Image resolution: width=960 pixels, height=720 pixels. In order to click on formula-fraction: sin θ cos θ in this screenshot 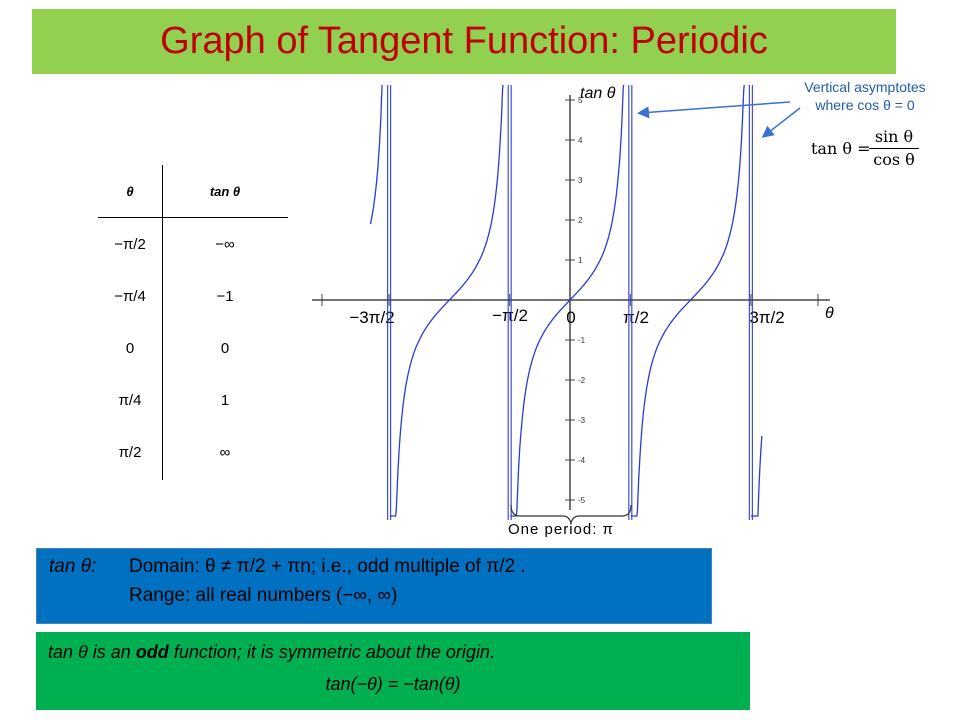, I will do `click(894, 148)`.